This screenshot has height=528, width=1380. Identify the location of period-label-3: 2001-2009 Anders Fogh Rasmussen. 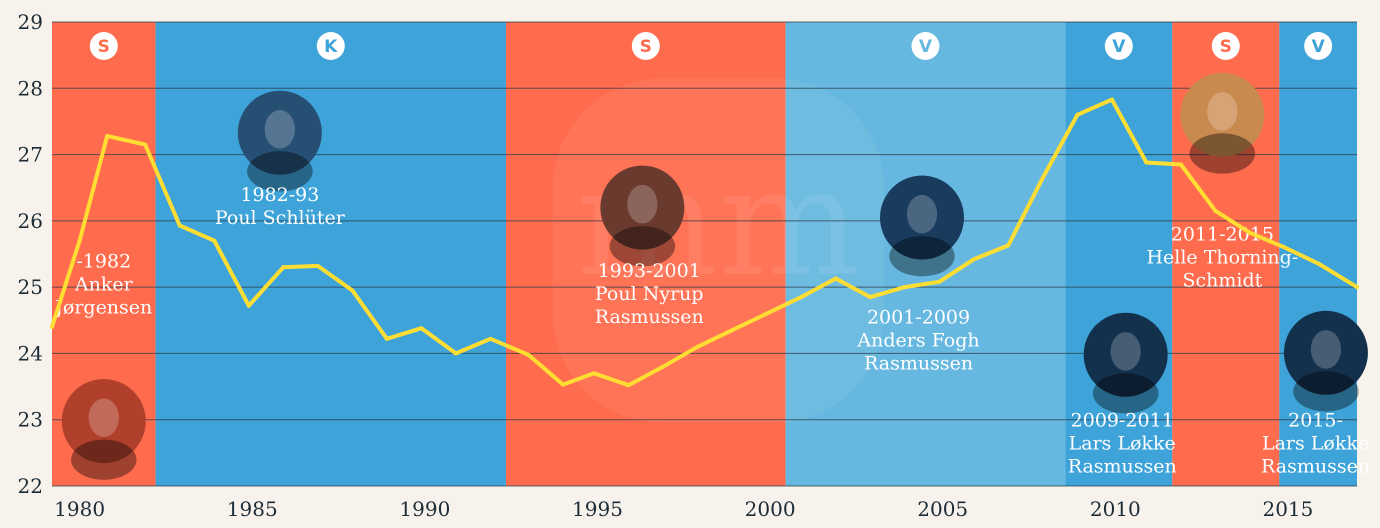
(917, 341).